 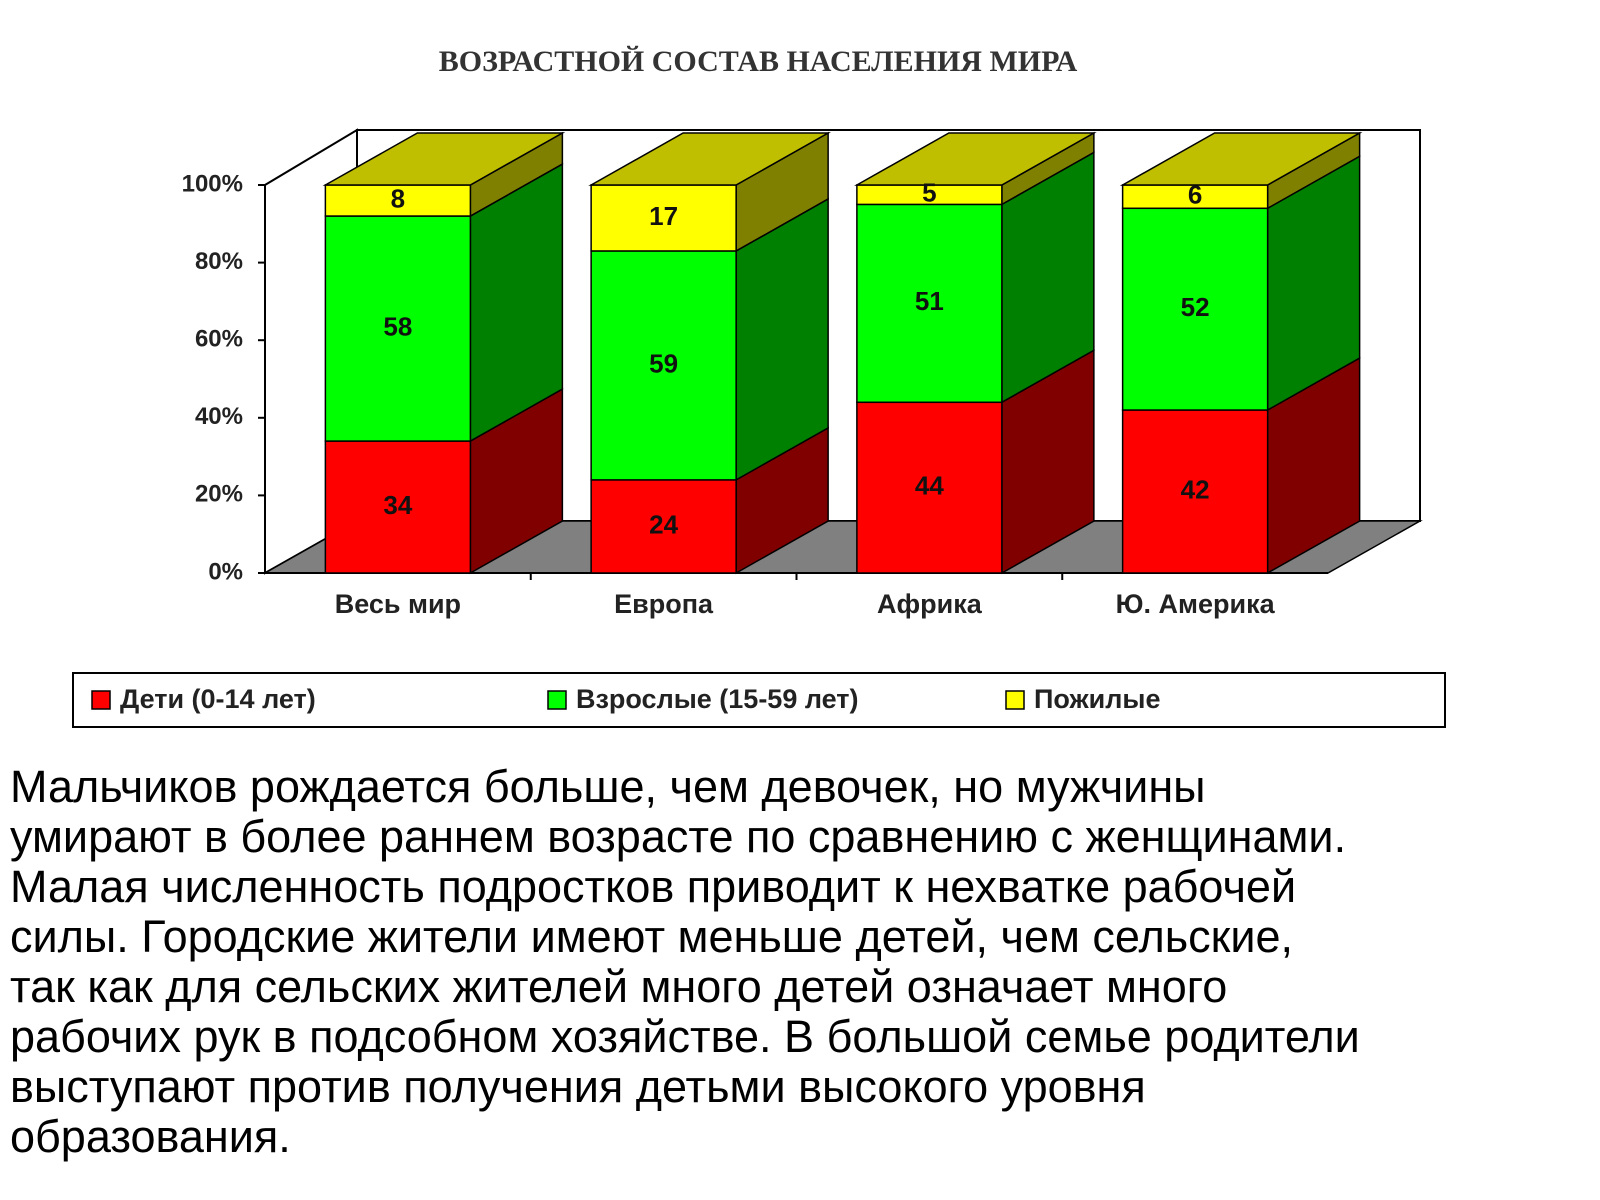 What do you see at coordinates (758, 61) in the screenshot?
I see `chart-title: ВОЗРАСТНОЙ СОСТАВ НАСЕЛЕНИЯ МИРА` at bounding box center [758, 61].